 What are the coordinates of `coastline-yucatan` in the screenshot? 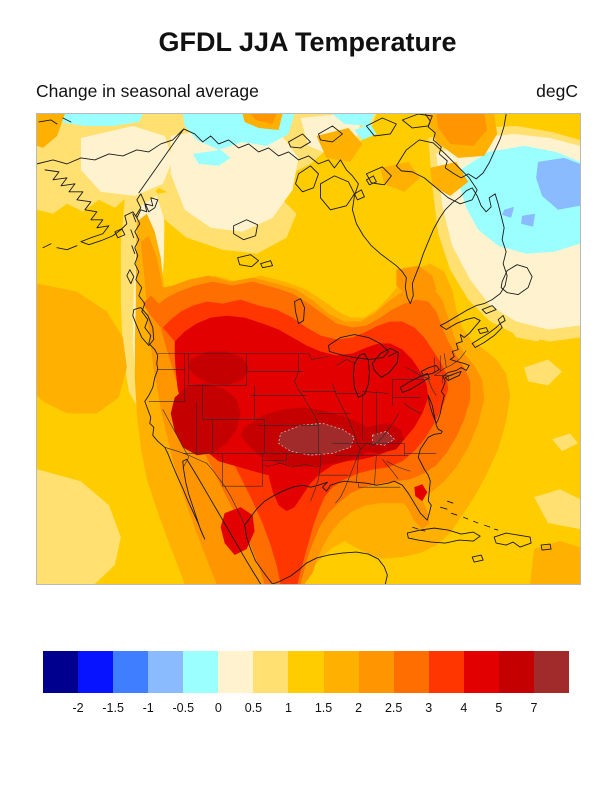 It's located at (330, 567).